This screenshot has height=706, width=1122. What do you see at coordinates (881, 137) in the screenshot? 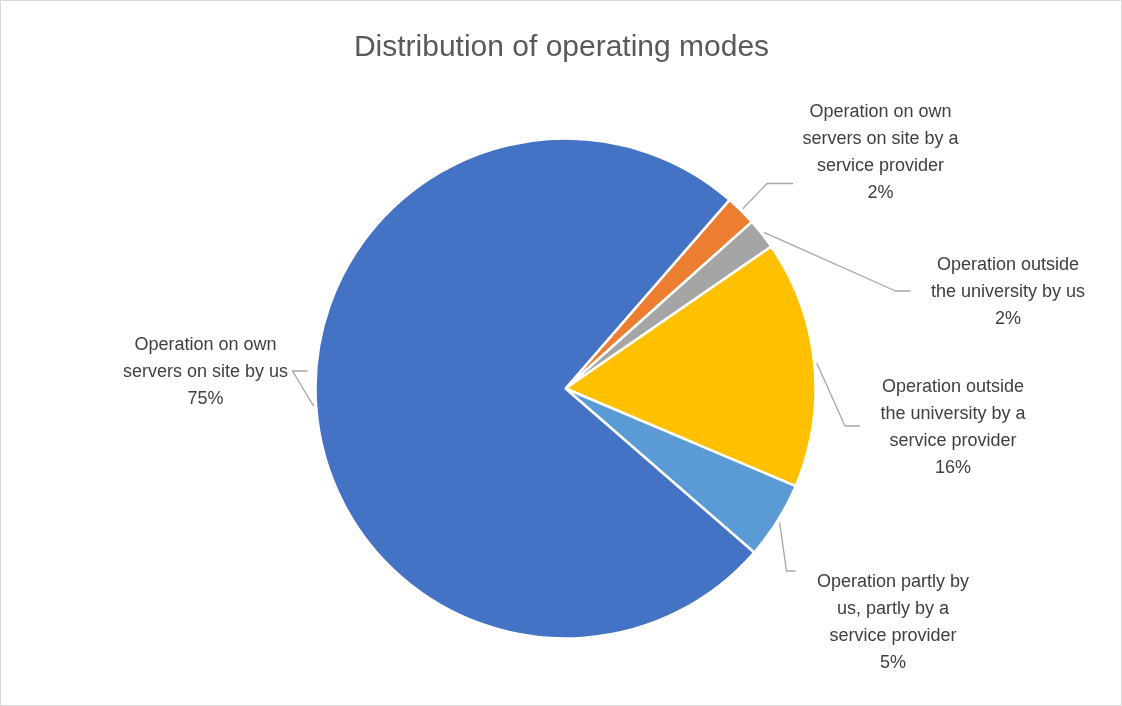
I see `slice-label: Operation on own servers on site by a service provider` at bounding box center [881, 137].